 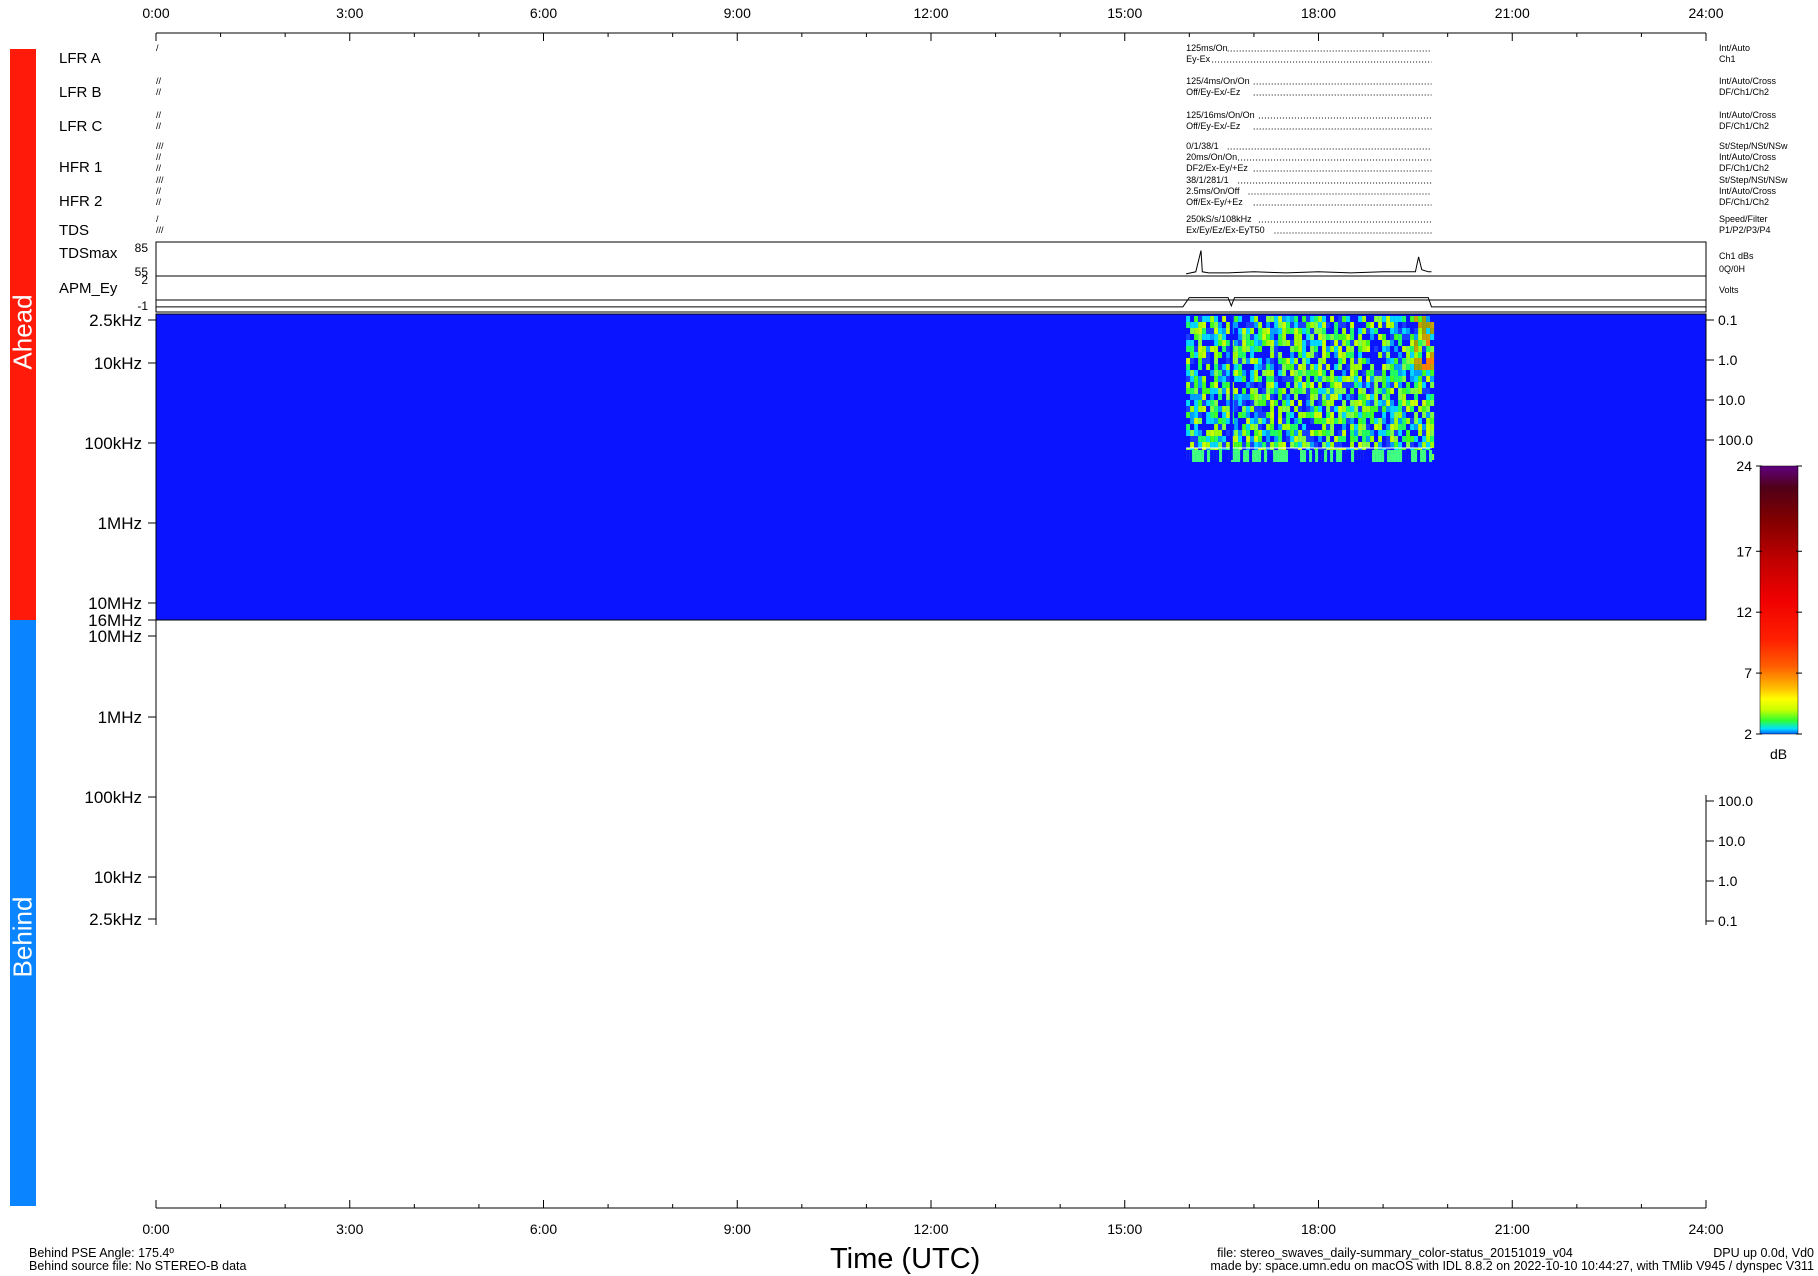 I want to click on status-value-0-1: Ey-Ex, so click(x=1198, y=59).